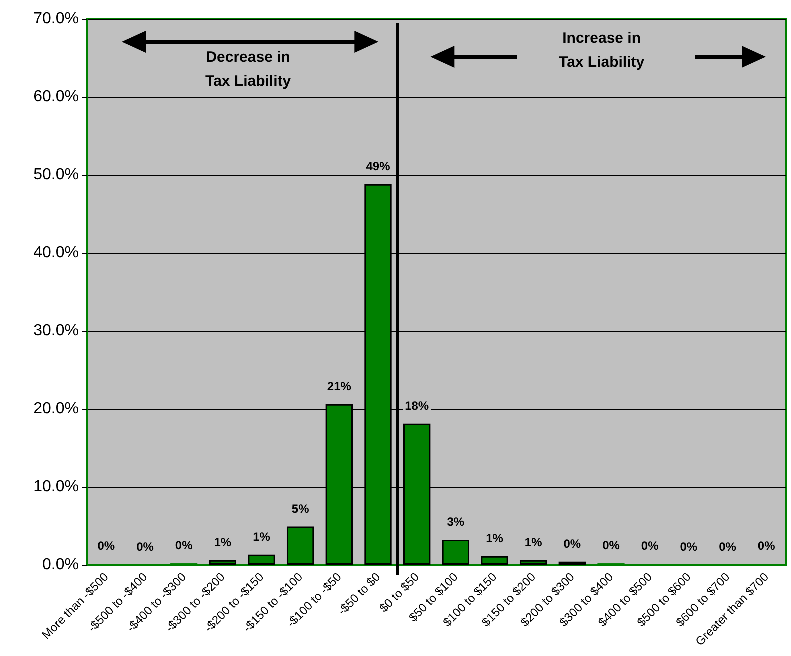 This screenshot has height=656, width=791. Describe the element at coordinates (56, 253) in the screenshot. I see `y-tick-label: 40.0%` at that location.